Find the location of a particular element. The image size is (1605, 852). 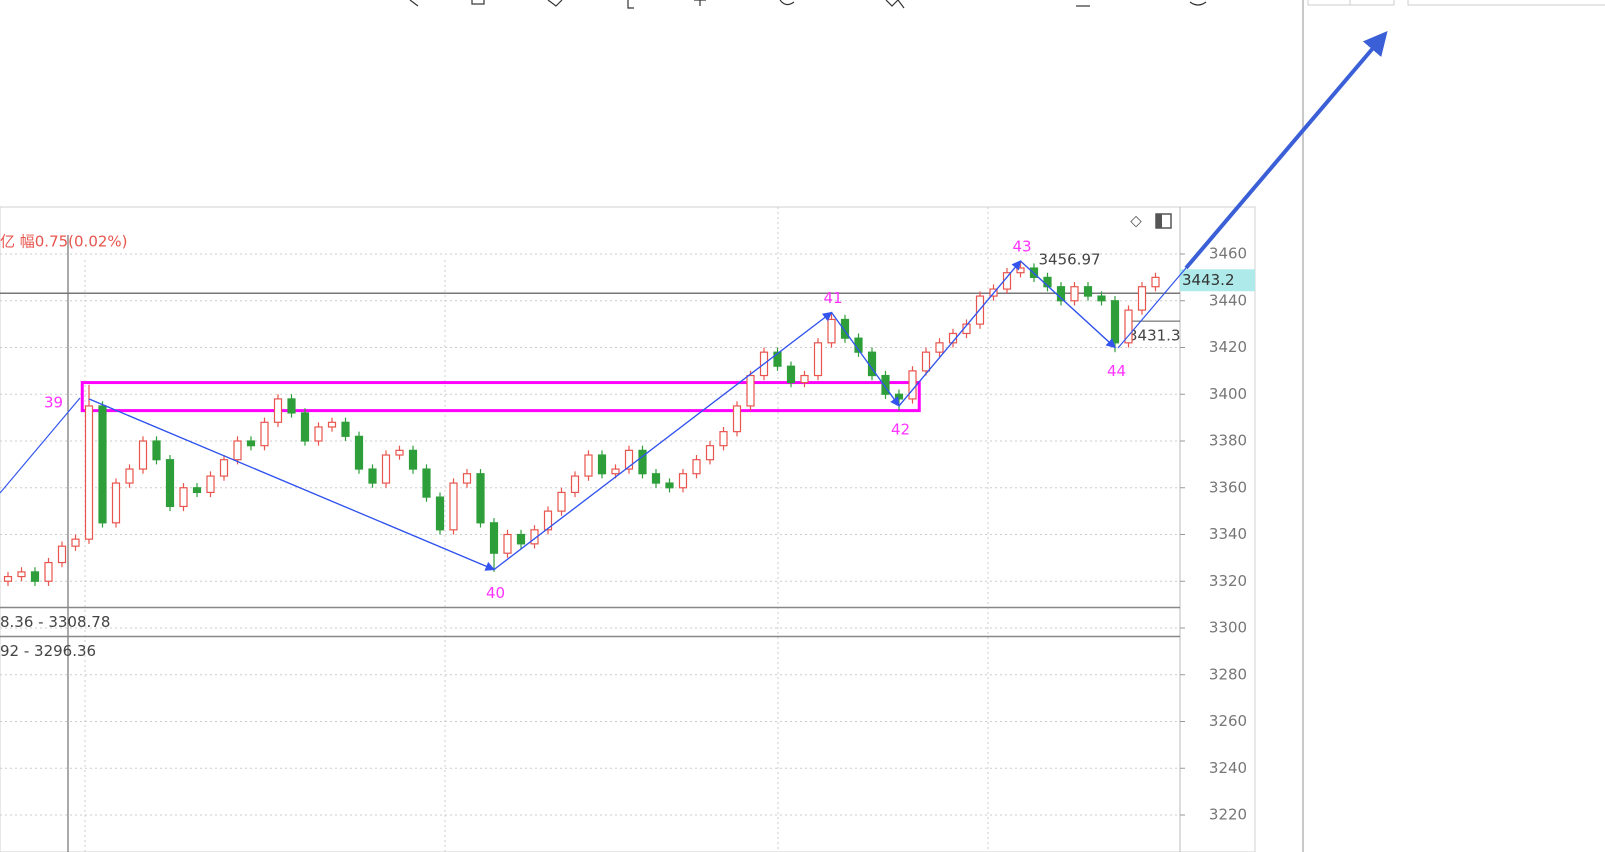

y-tick-label: 3420 is located at coordinates (1228, 347).